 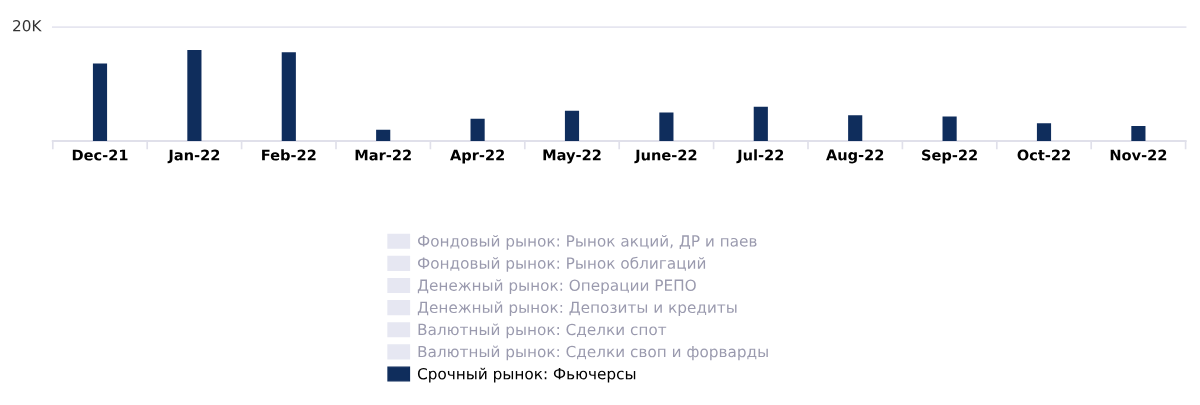 What do you see at coordinates (289, 155) in the screenshot?
I see `x-tick-label: Feb-22` at bounding box center [289, 155].